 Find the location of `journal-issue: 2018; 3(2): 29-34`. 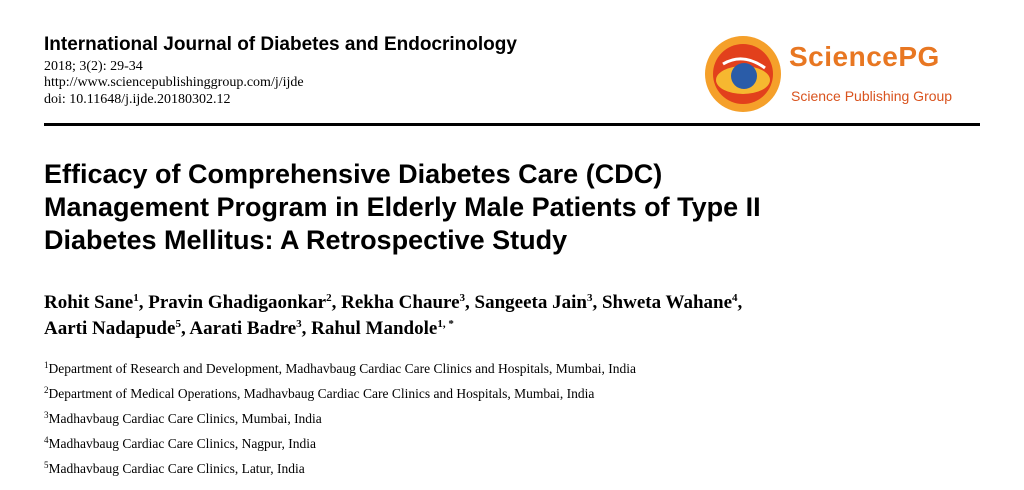

journal-issue: 2018; 3(2): 29-34 is located at coordinates (93, 66).